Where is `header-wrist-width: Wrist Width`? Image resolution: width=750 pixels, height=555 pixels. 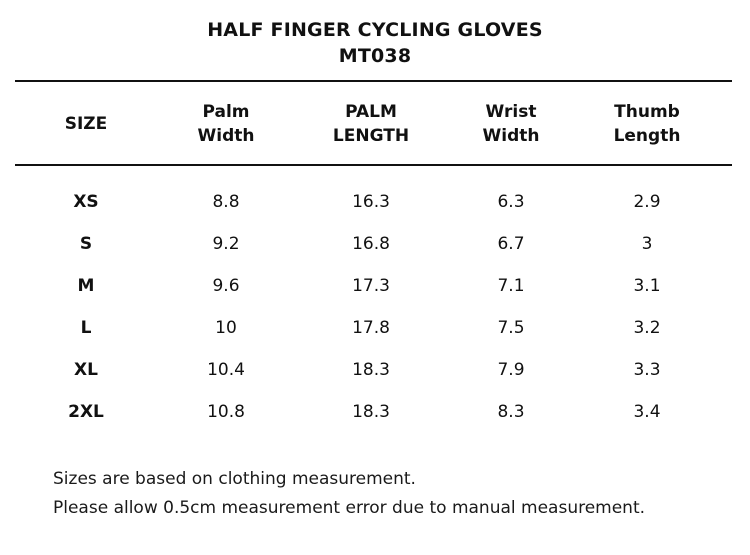 header-wrist-width: Wrist Width is located at coordinates (511, 124).